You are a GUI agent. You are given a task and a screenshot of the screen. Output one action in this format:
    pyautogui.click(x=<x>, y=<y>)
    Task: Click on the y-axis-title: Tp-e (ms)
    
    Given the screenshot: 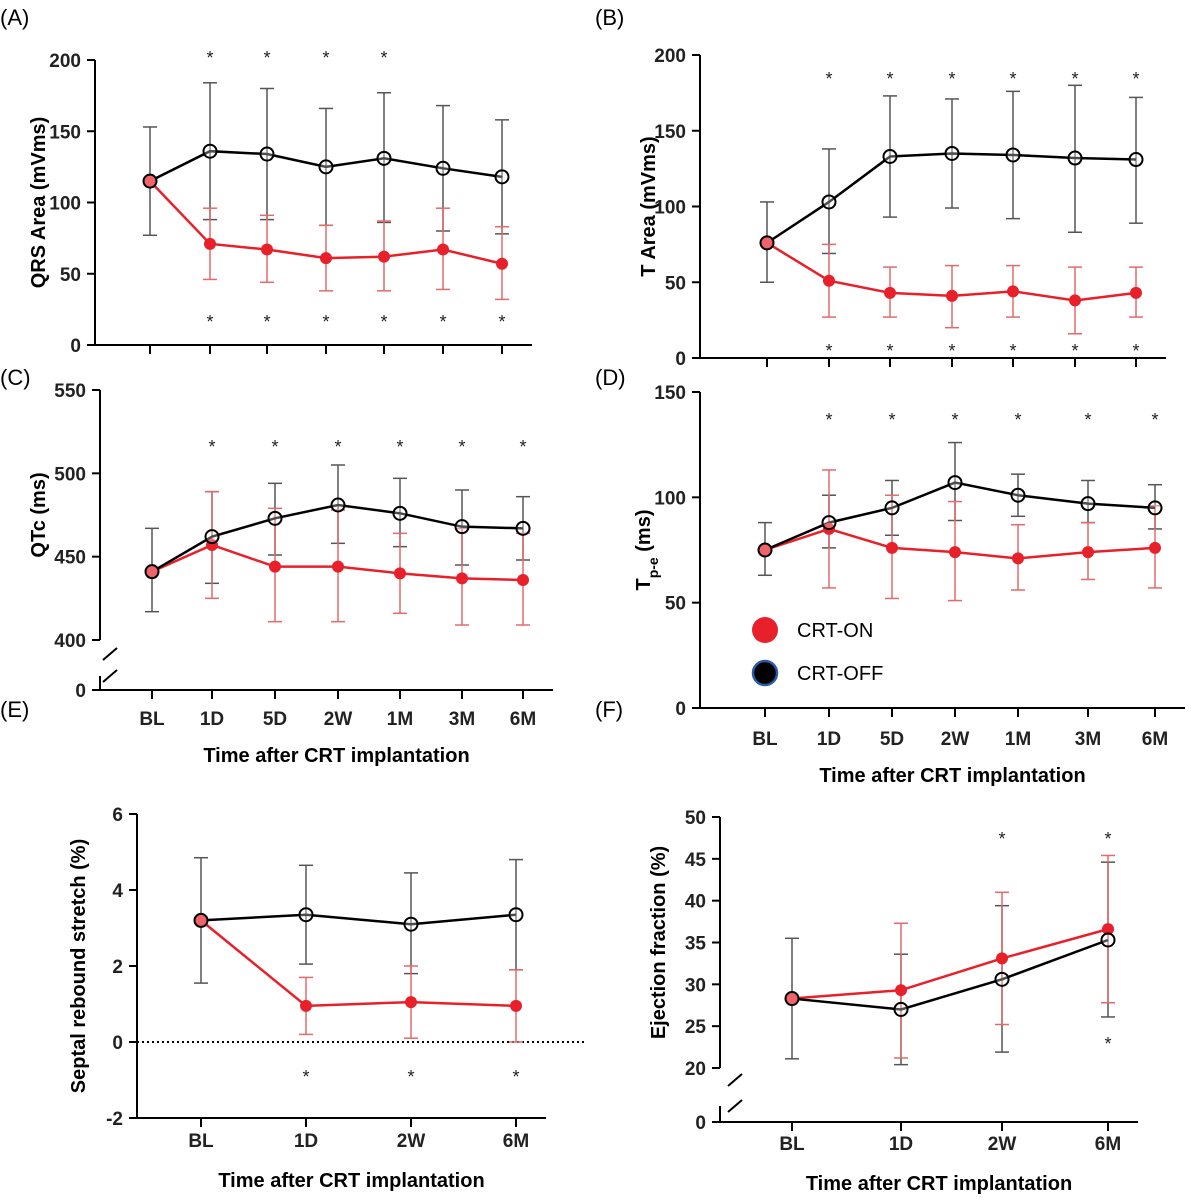 What is the action you would take?
    pyautogui.click(x=647, y=549)
    